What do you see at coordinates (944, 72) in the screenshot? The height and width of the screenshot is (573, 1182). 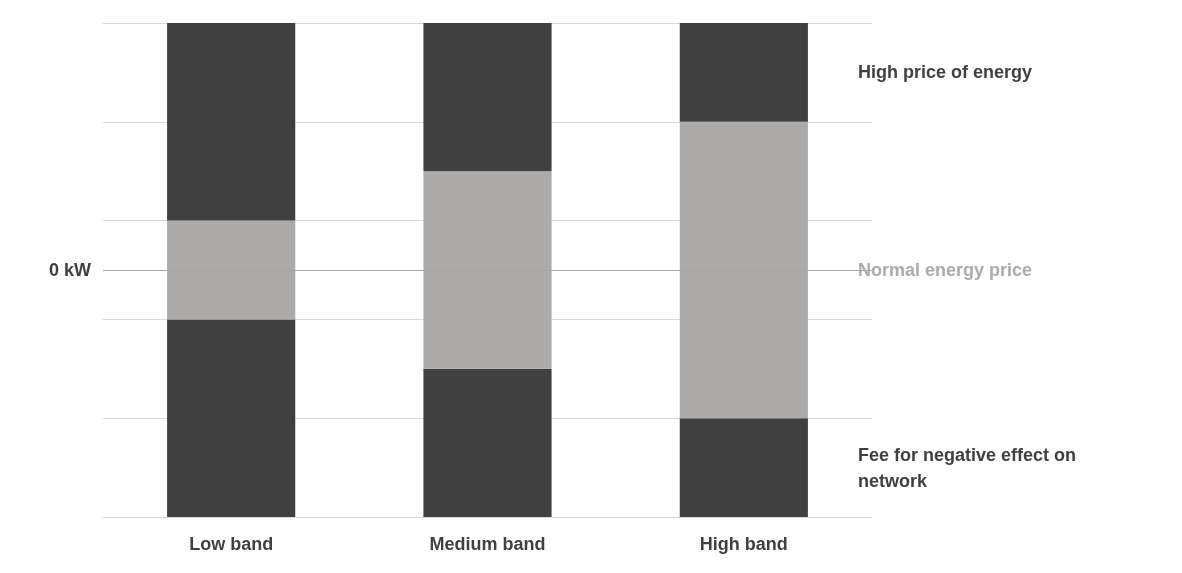 I see `text: High price of energy` at bounding box center [944, 72].